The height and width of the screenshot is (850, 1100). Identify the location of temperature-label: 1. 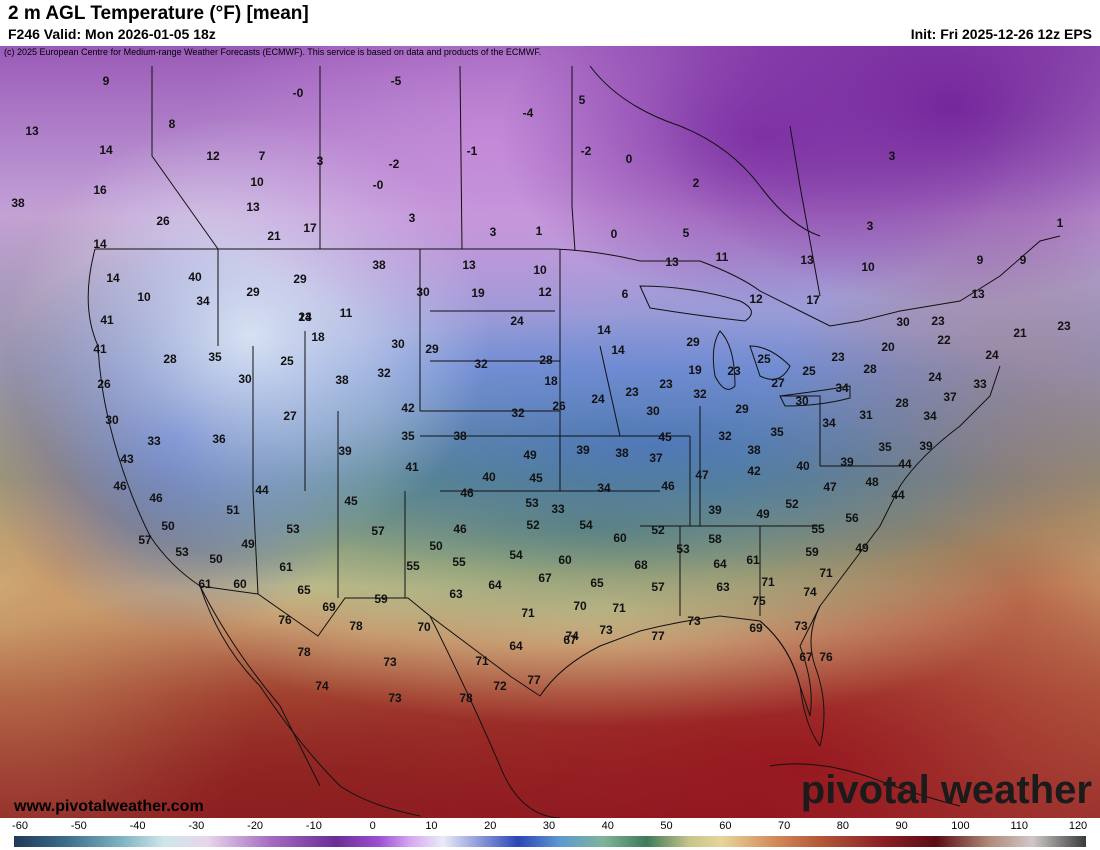
(539, 231).